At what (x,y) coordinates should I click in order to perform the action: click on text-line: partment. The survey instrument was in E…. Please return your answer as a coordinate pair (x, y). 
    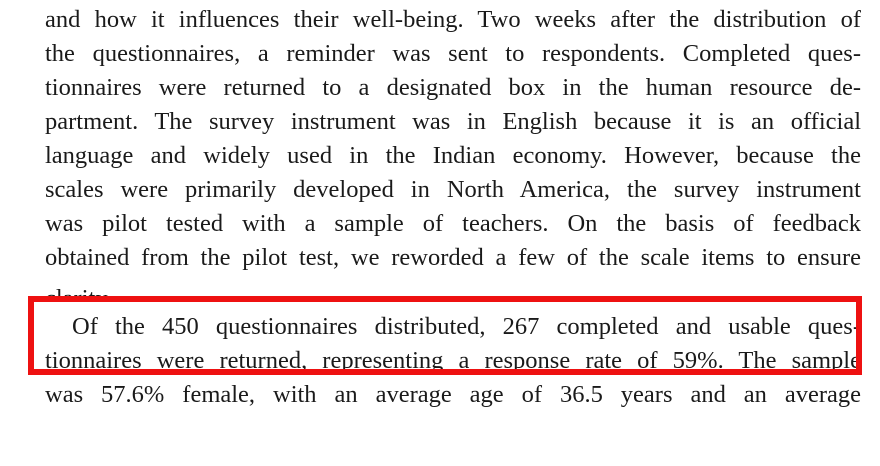
    Looking at the image, I should click on (453, 121).